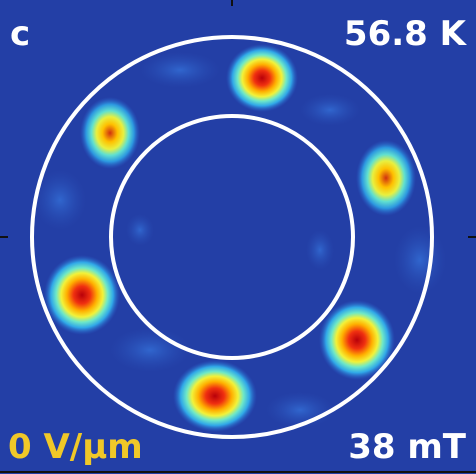 The height and width of the screenshot is (474, 476). I want to click on temperature-label: 56.8 K, so click(406, 34).